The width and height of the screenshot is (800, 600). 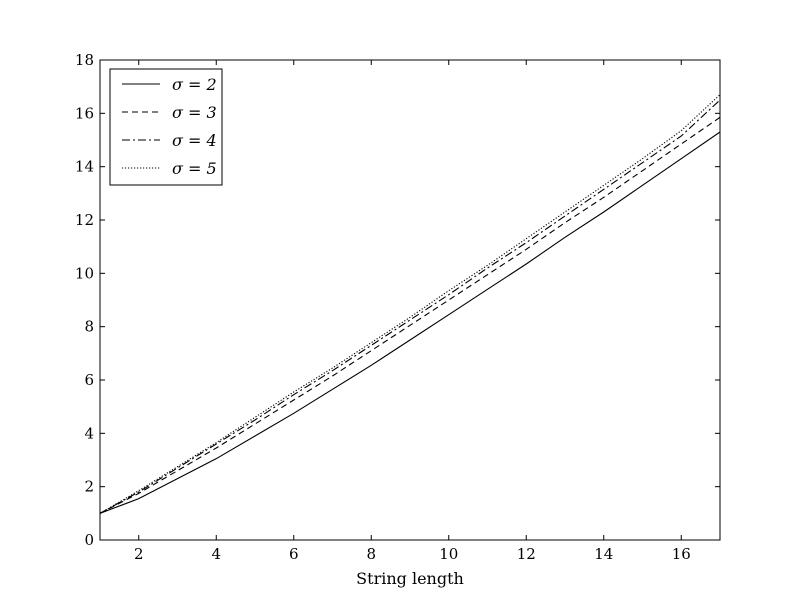 What do you see at coordinates (139, 554) in the screenshot?
I see `x-tick-label-2: 2` at bounding box center [139, 554].